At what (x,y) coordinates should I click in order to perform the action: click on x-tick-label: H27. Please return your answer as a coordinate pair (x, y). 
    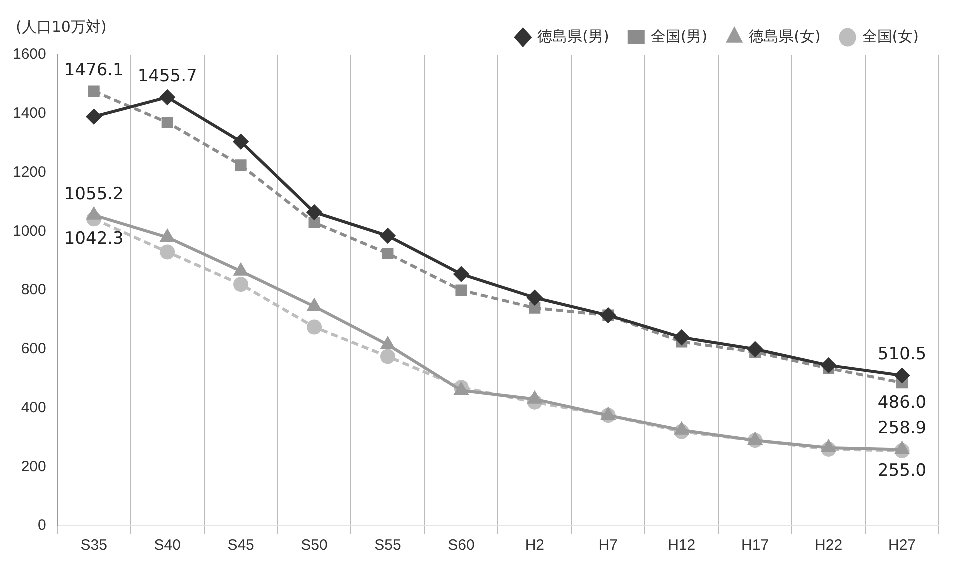
    Looking at the image, I should click on (902, 545).